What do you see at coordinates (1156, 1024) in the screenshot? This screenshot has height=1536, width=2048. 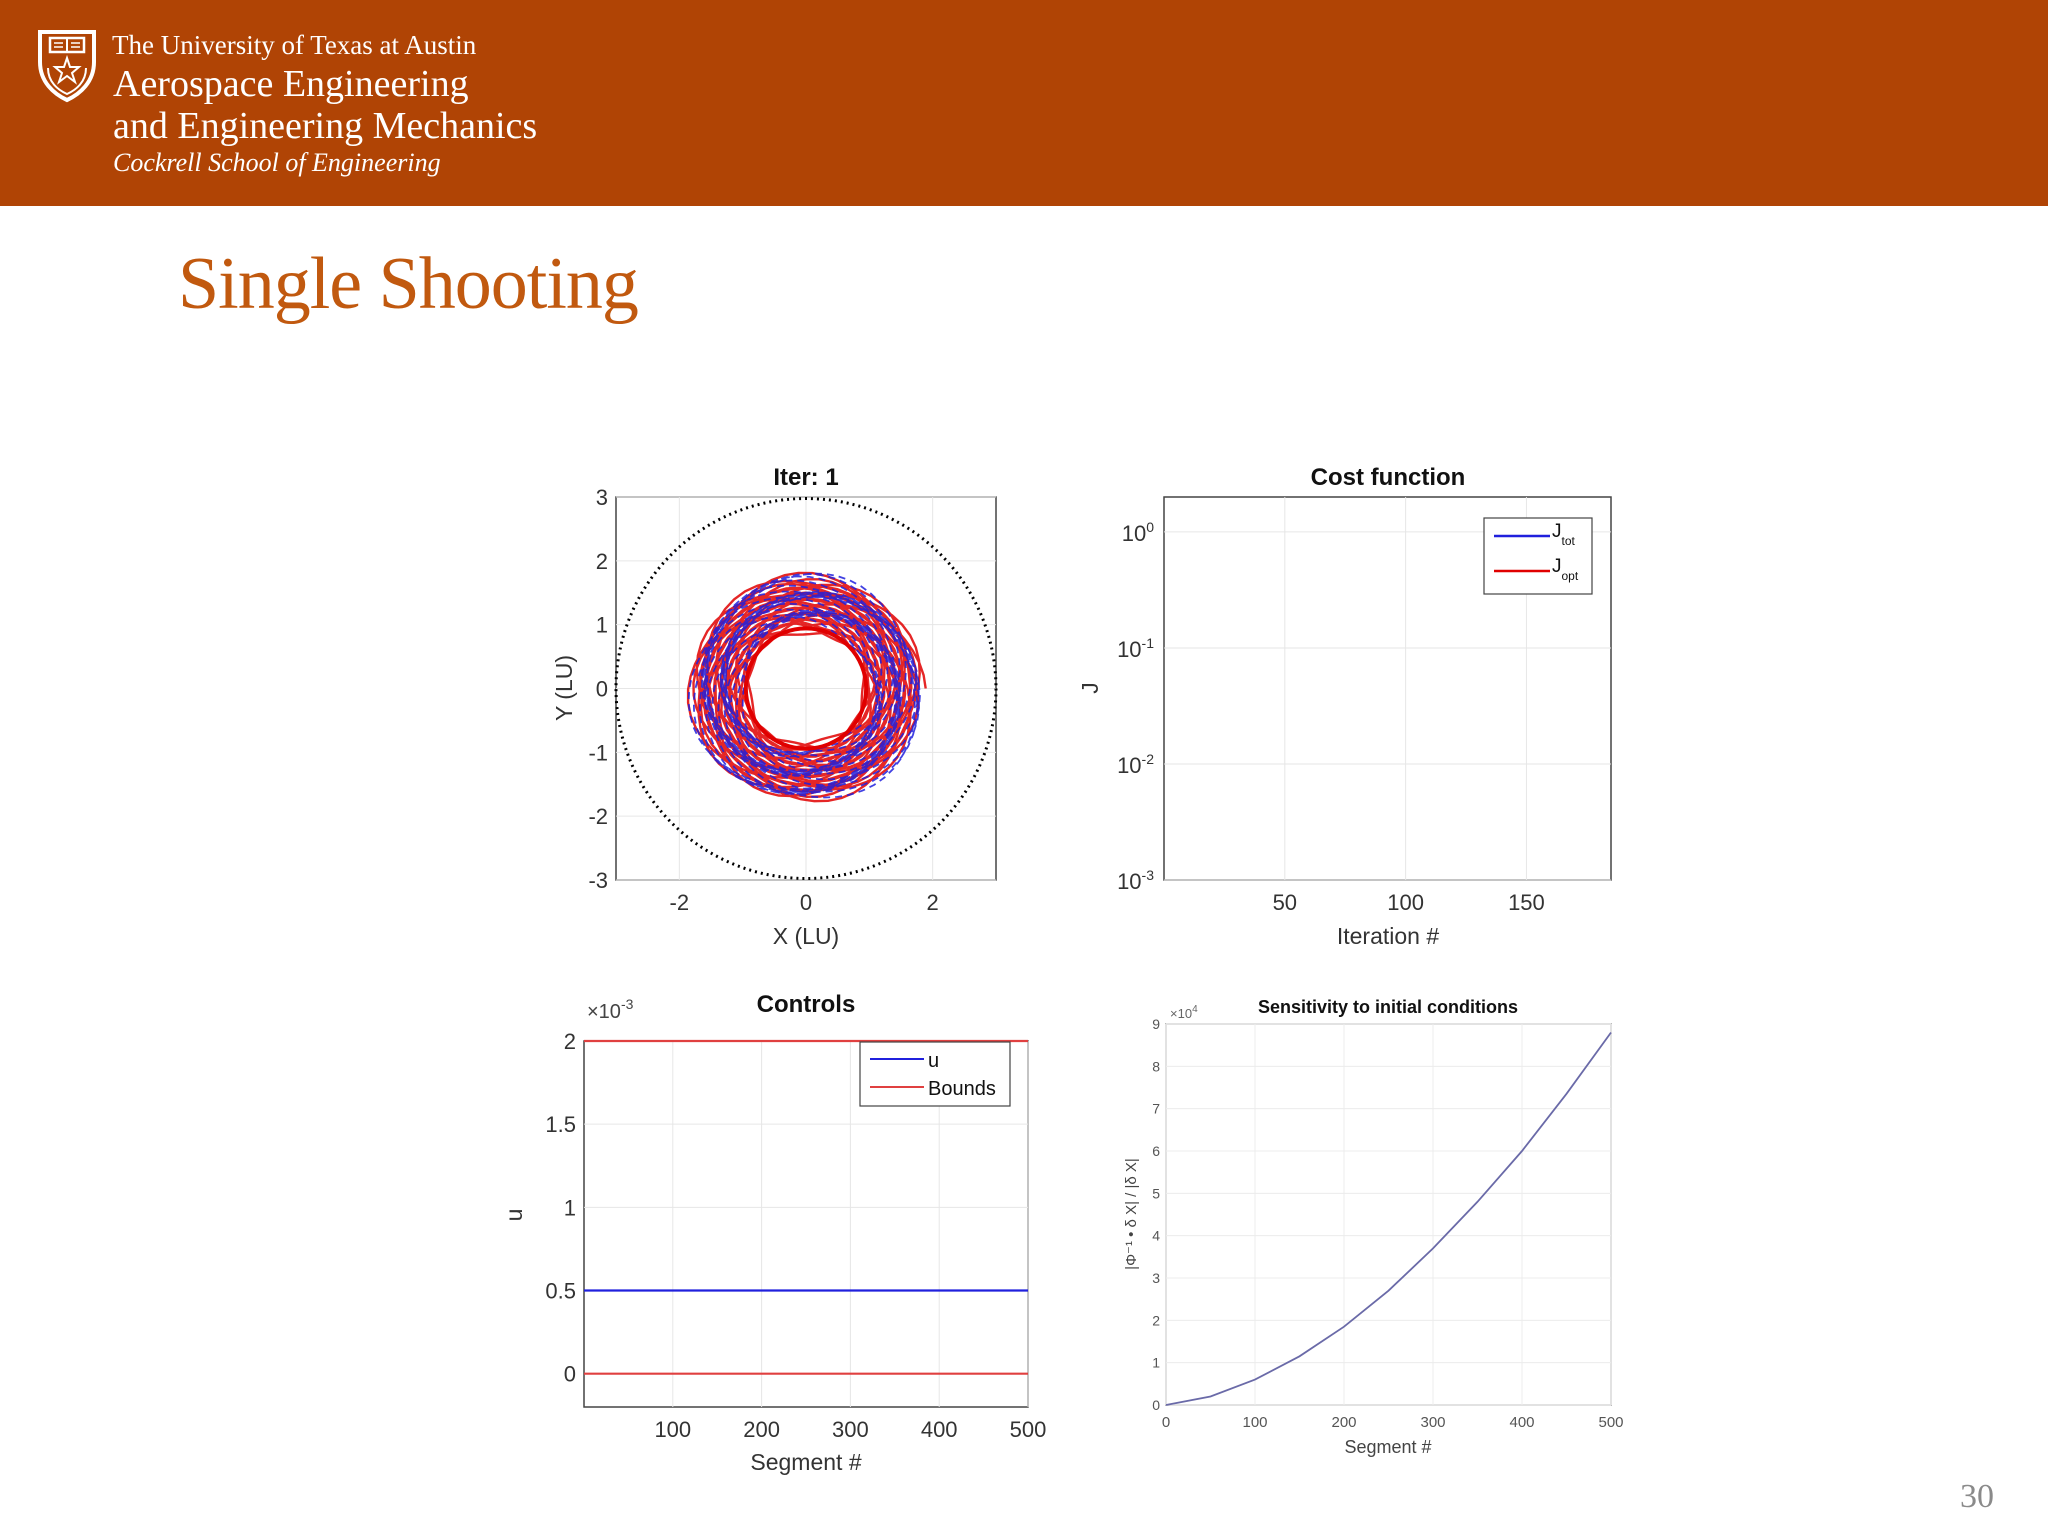 I see `sensitivity-ytick-label: 9` at bounding box center [1156, 1024].